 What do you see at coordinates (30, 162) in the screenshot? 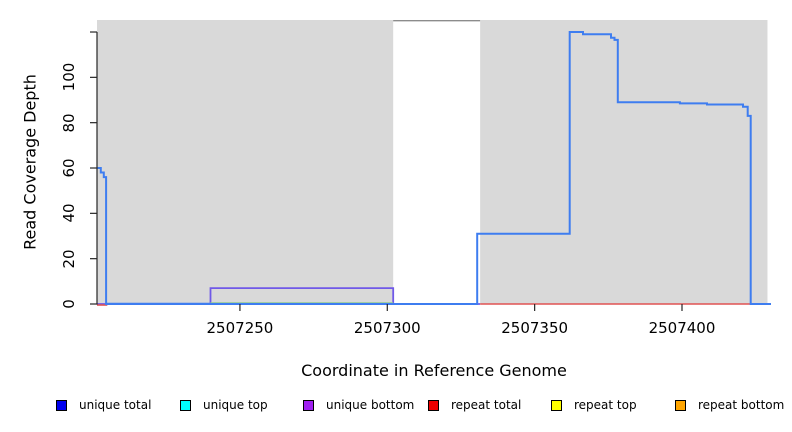
I see `y-axis-title: Read Coverage Depth` at bounding box center [30, 162].